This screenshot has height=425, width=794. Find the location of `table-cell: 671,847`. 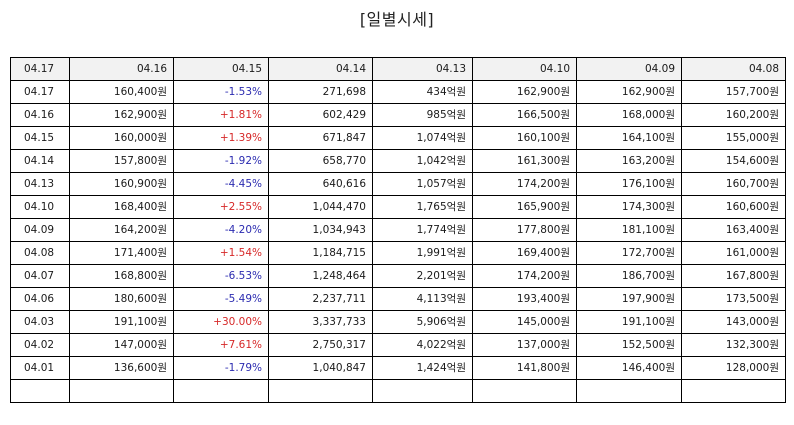

table-cell: 671,847 is located at coordinates (320, 138).